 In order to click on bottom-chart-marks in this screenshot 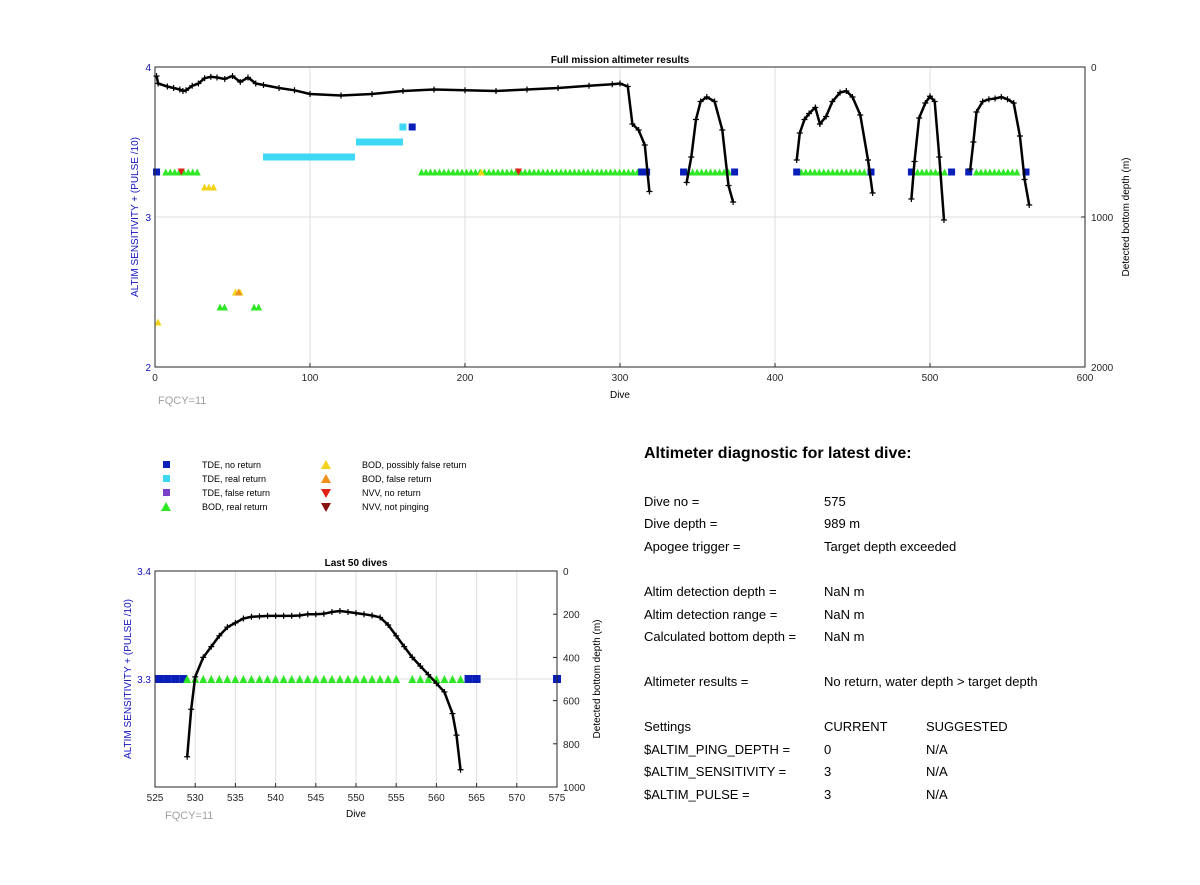, I will do `click(358, 679)`.